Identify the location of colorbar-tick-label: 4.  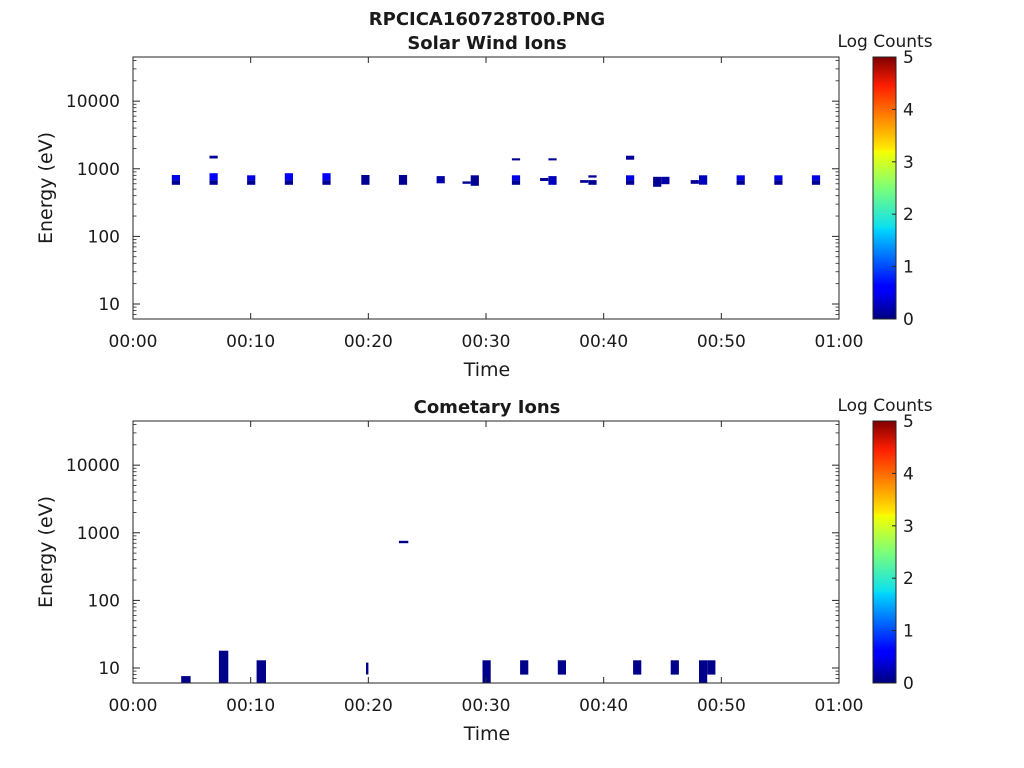
(908, 474).